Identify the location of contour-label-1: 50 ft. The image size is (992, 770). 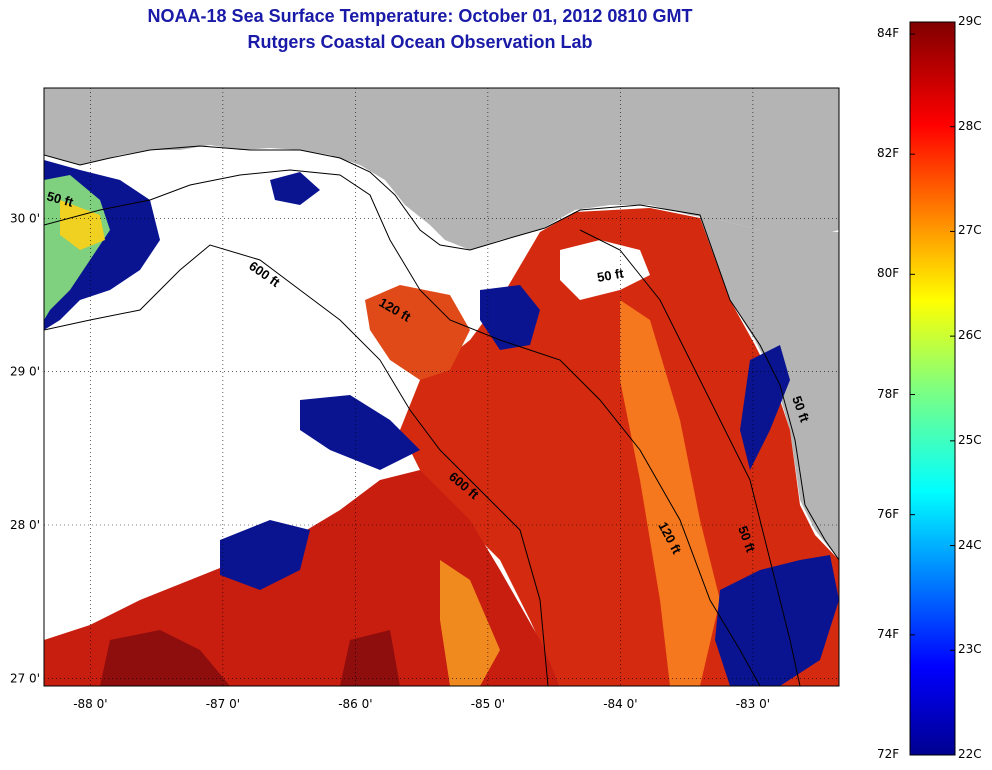
(60, 199).